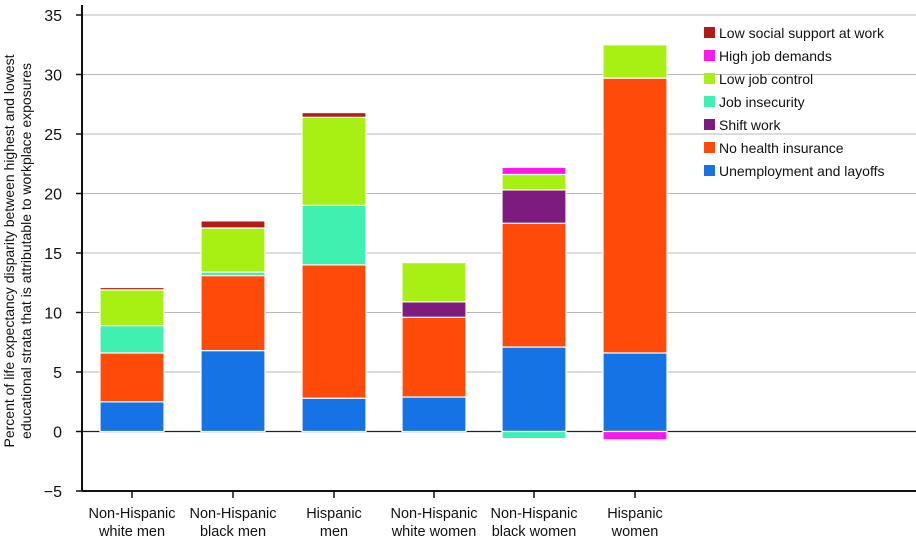  What do you see at coordinates (802, 171) in the screenshot?
I see `legend-label: Unemployment and layoffs` at bounding box center [802, 171].